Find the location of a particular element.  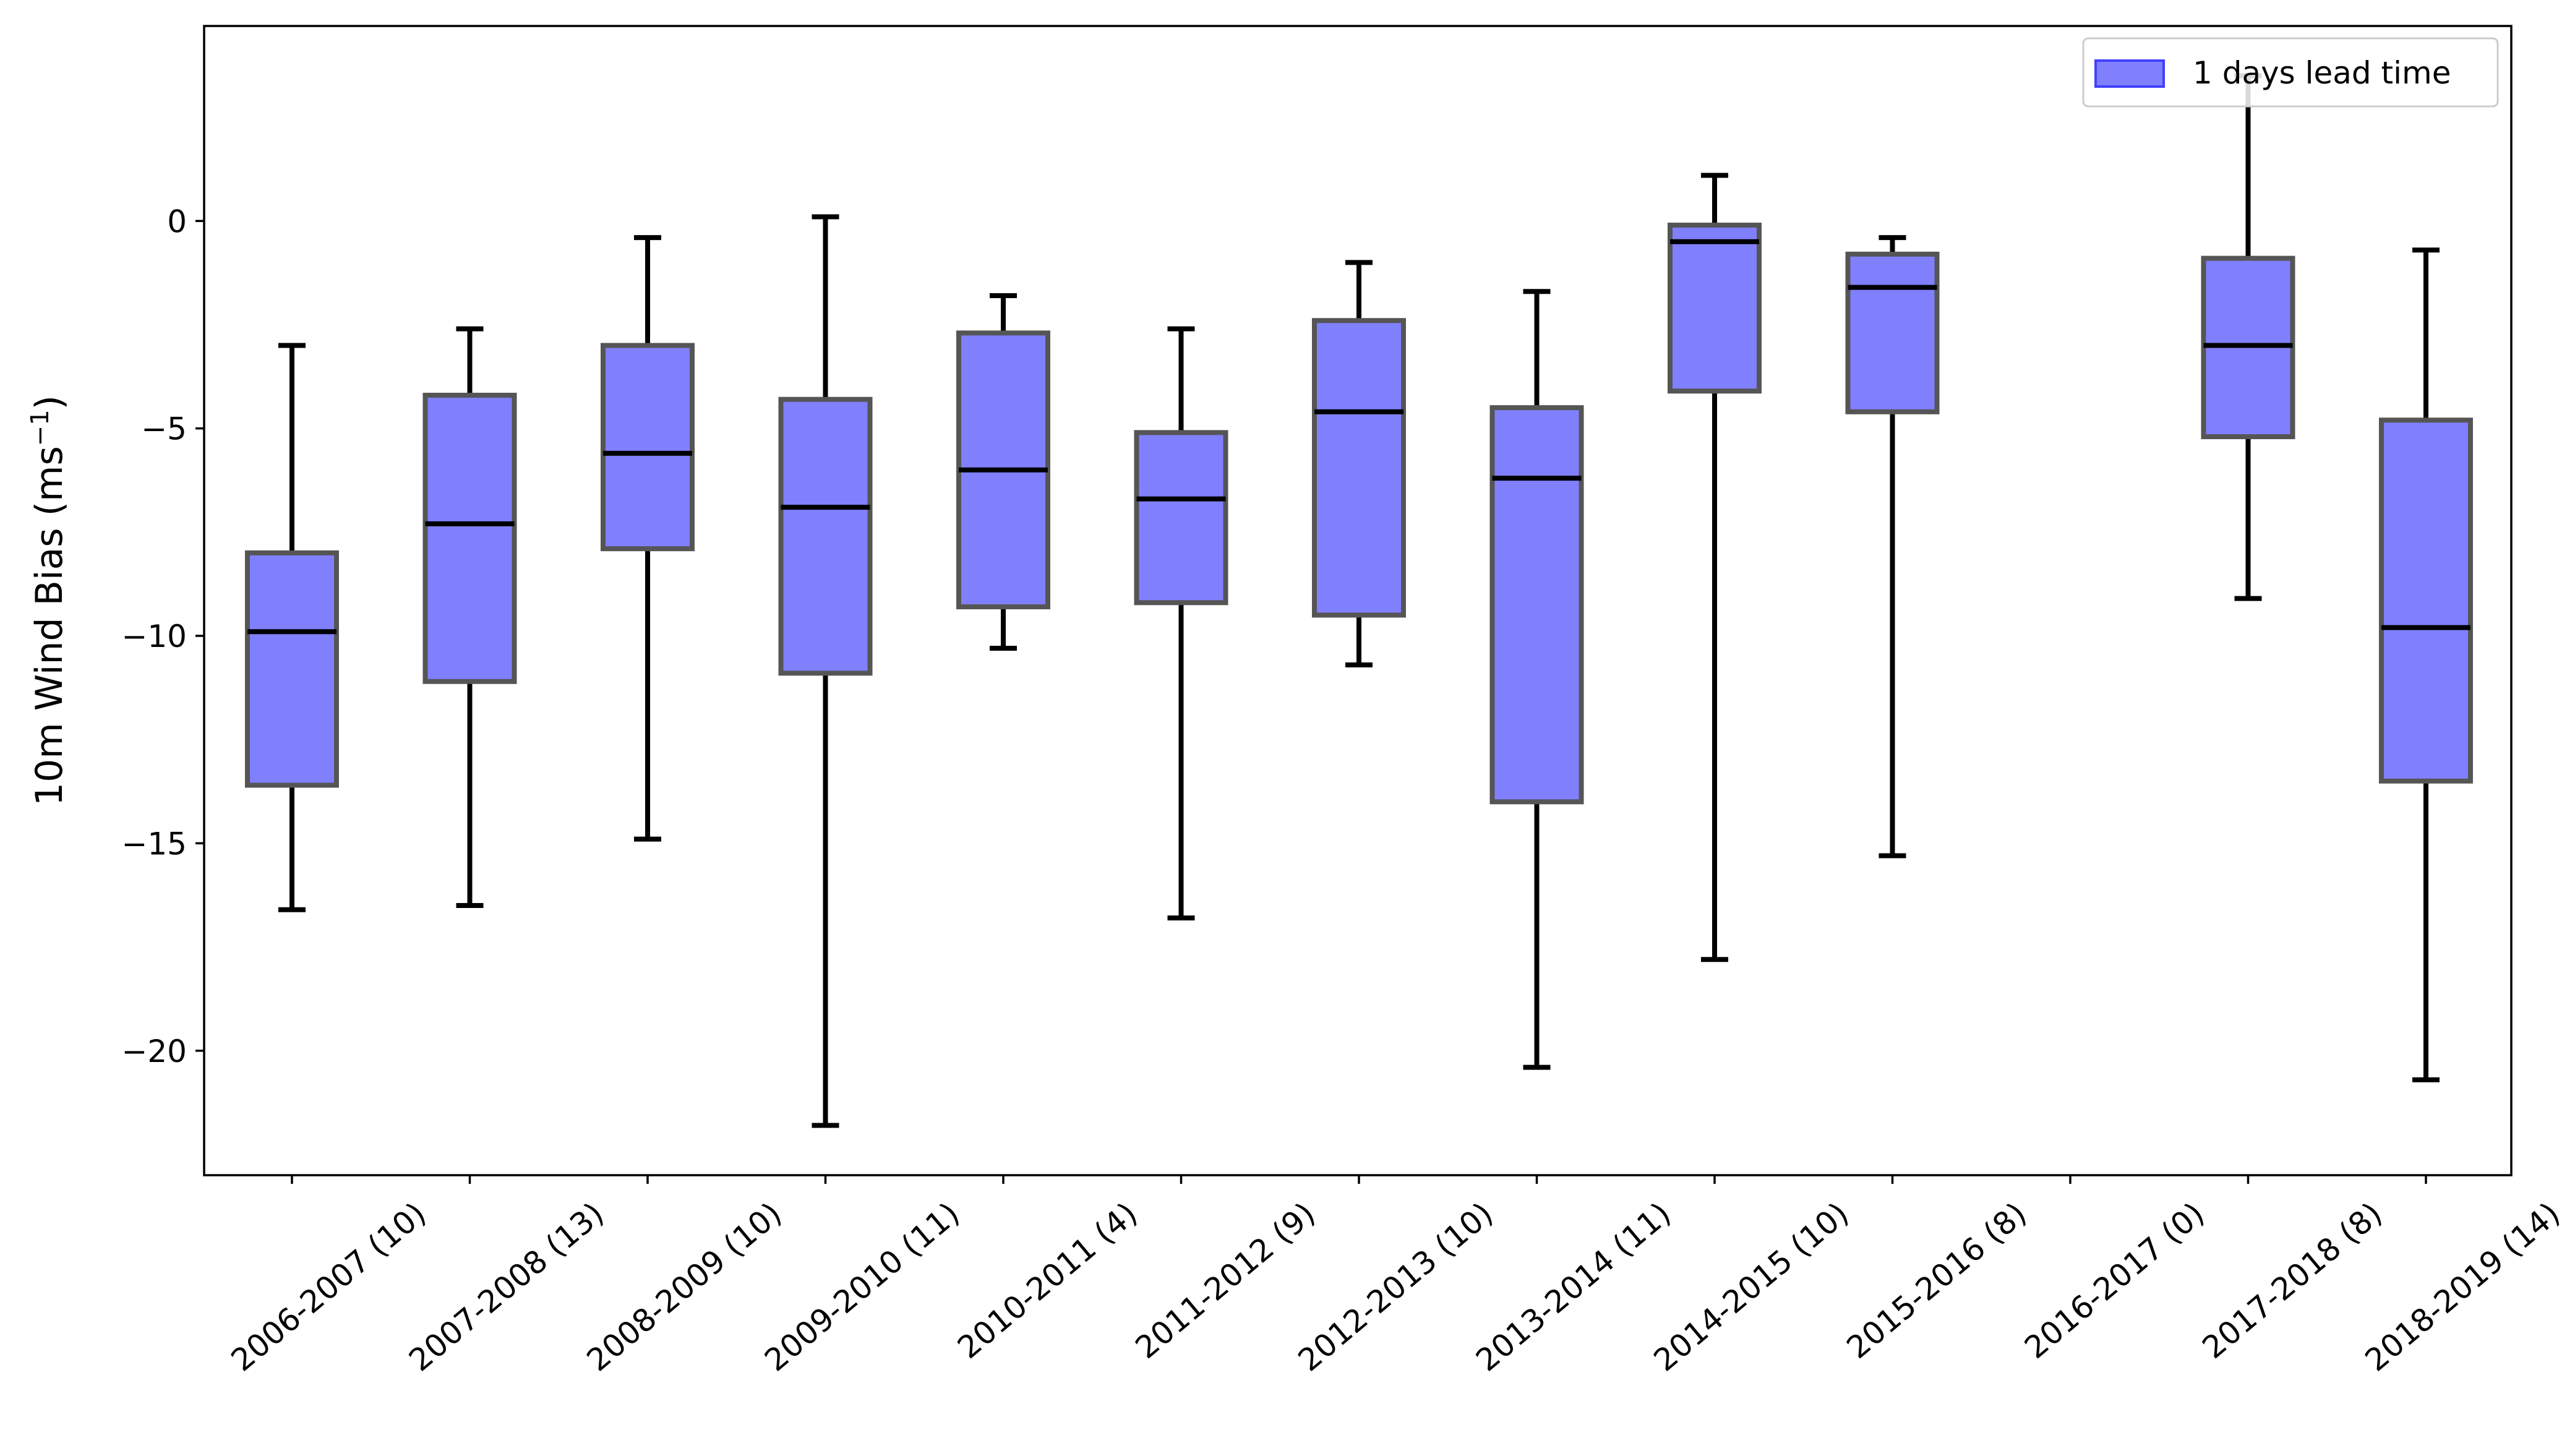

legend-frame is located at coordinates (2290, 72).